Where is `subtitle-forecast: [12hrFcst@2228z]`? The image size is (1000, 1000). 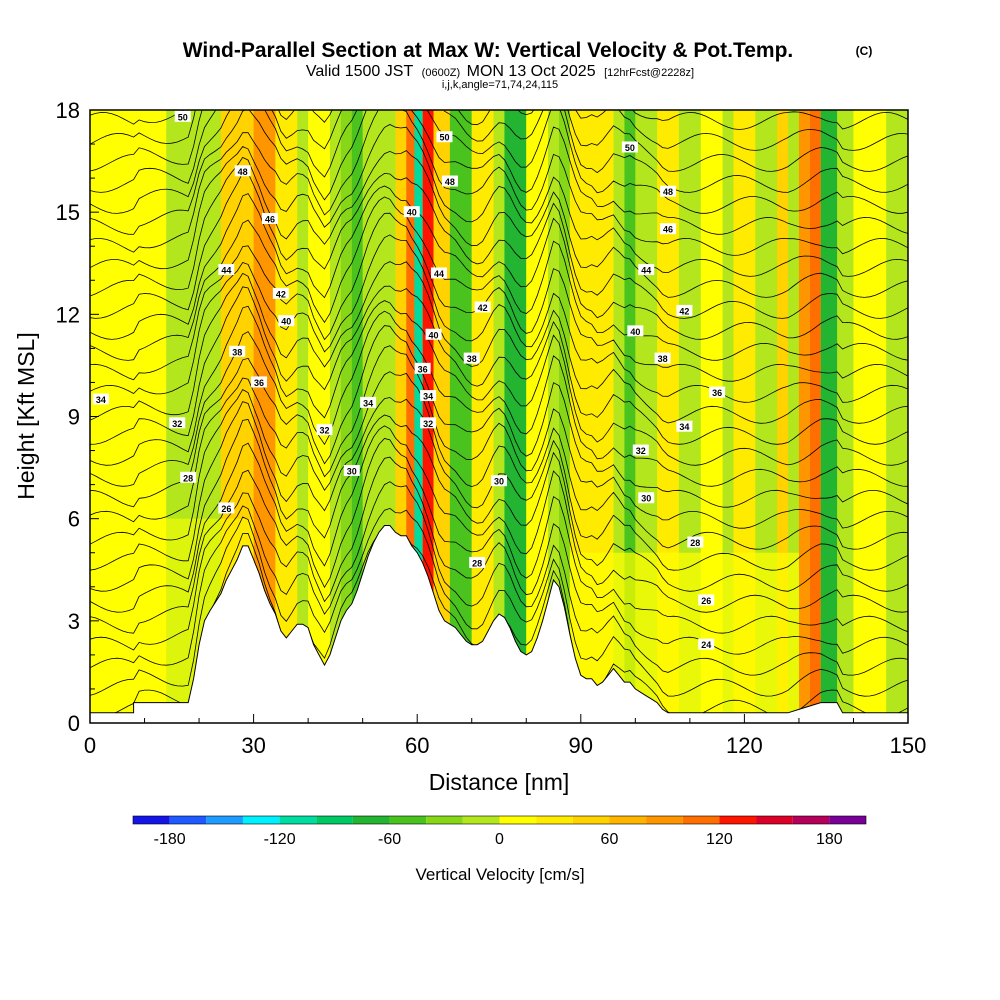 subtitle-forecast: [12hrFcst@2228z] is located at coordinates (649, 73).